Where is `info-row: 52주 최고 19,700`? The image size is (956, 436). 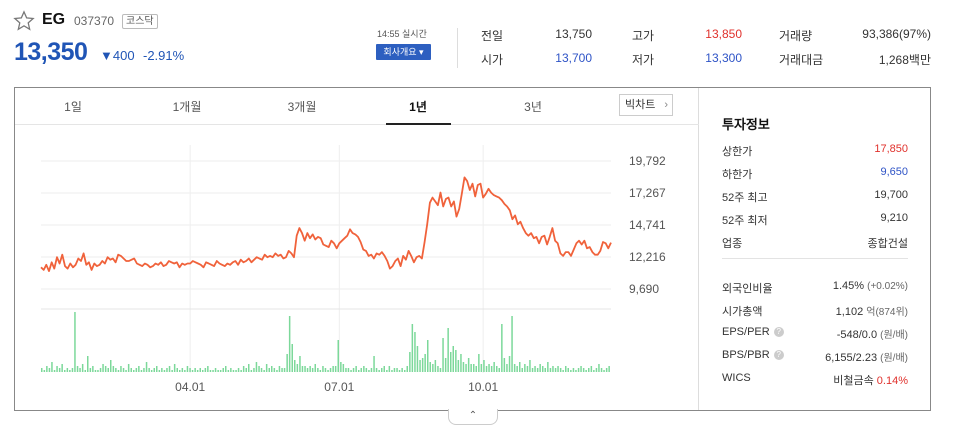
info-row: 52주 최고 19,700 is located at coordinates (815, 197).